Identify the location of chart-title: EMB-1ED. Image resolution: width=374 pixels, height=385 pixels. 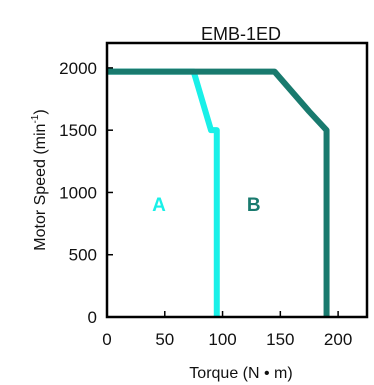
(241, 34).